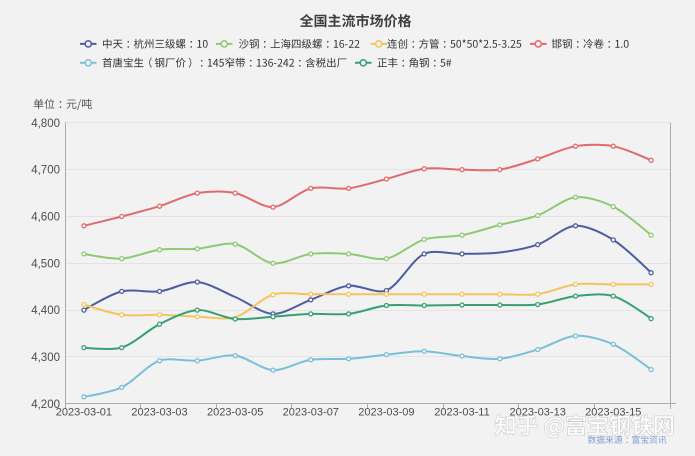 The image size is (695, 456). I want to click on svg-text: 4,700, so click(45, 171).